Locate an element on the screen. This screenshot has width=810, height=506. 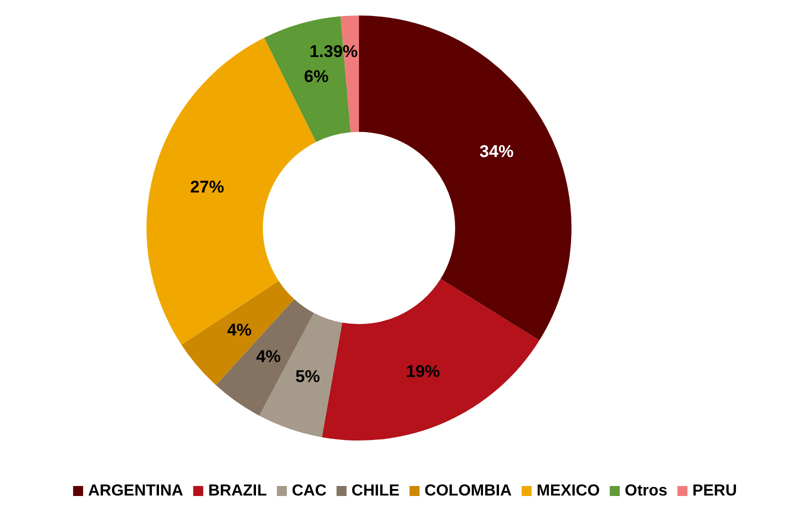
data-label: 5% is located at coordinates (307, 376).